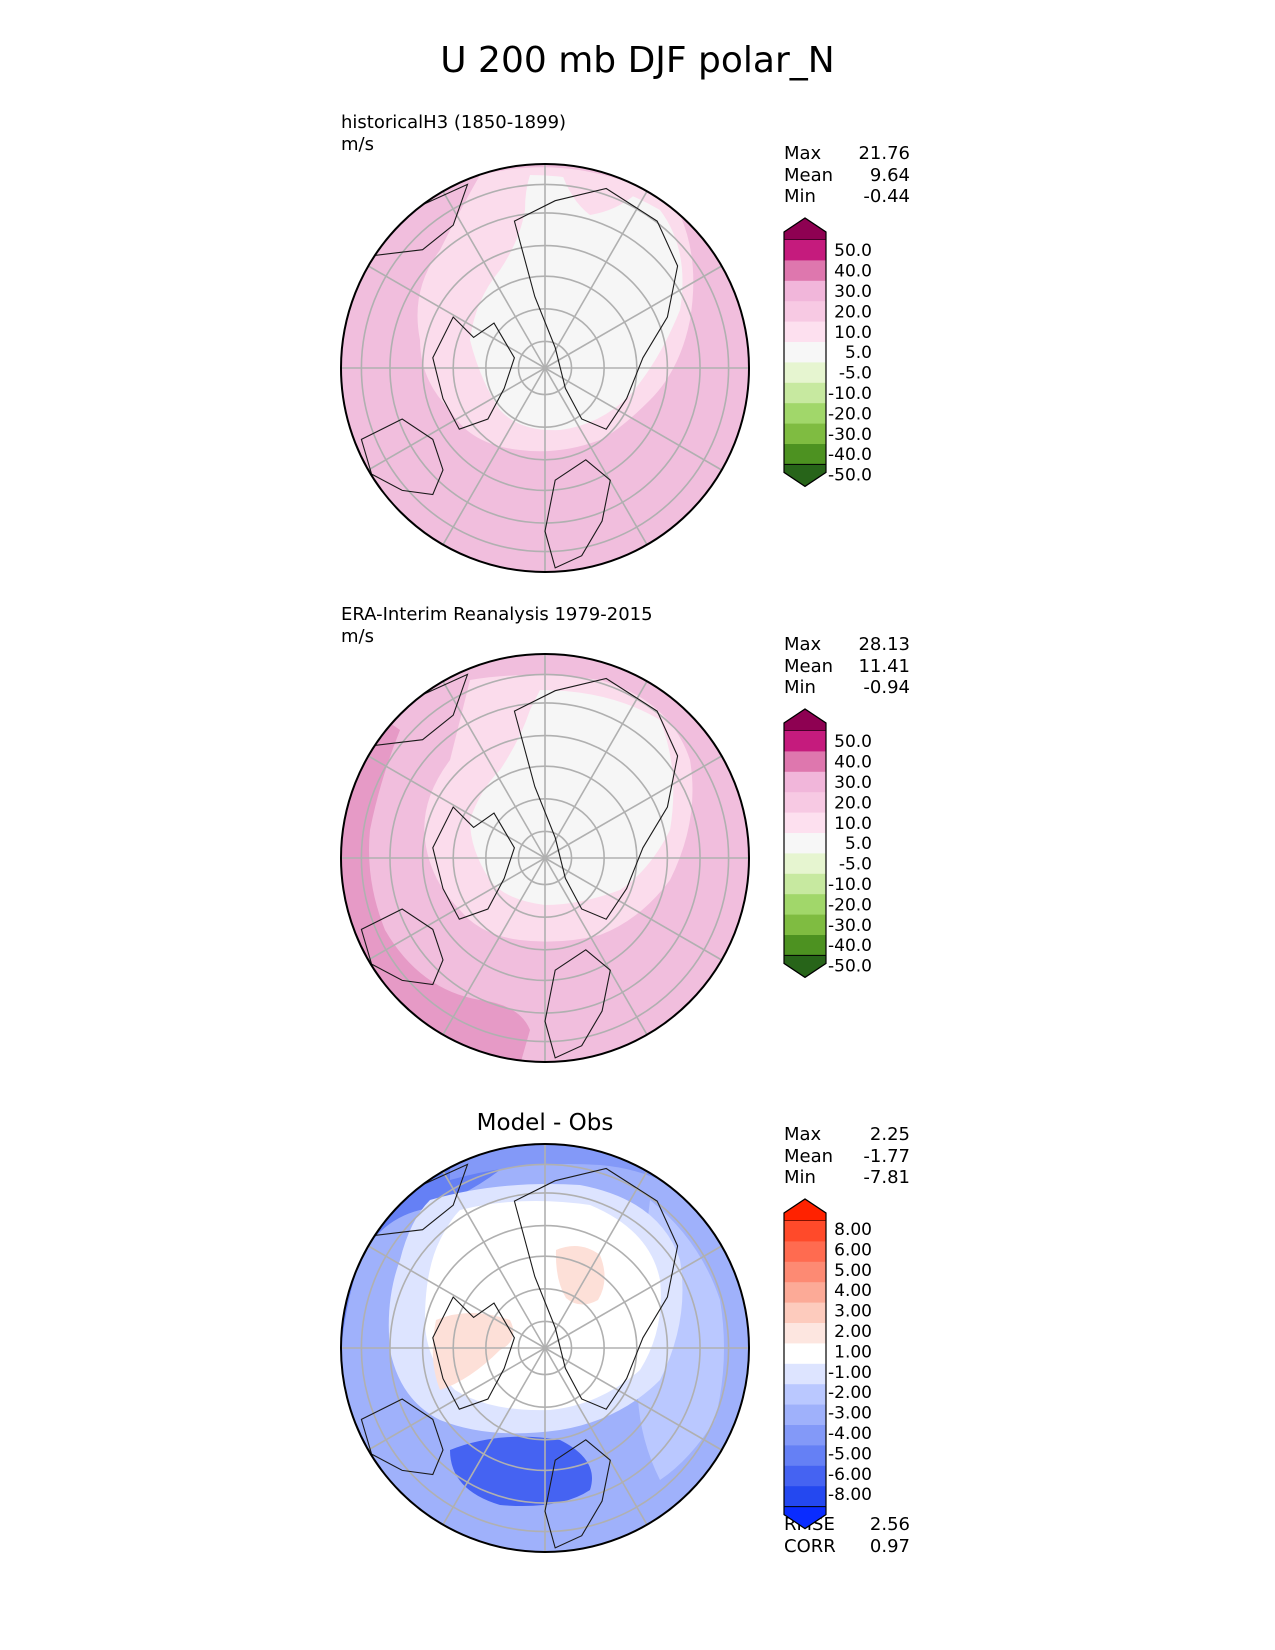 Image resolution: width=1275 pixels, height=1650 pixels. Describe the element at coordinates (847, 1156) in the screenshot. I see `panel-3-stats: Max 2.25 Mean -1.77 Min -7.81` at that location.